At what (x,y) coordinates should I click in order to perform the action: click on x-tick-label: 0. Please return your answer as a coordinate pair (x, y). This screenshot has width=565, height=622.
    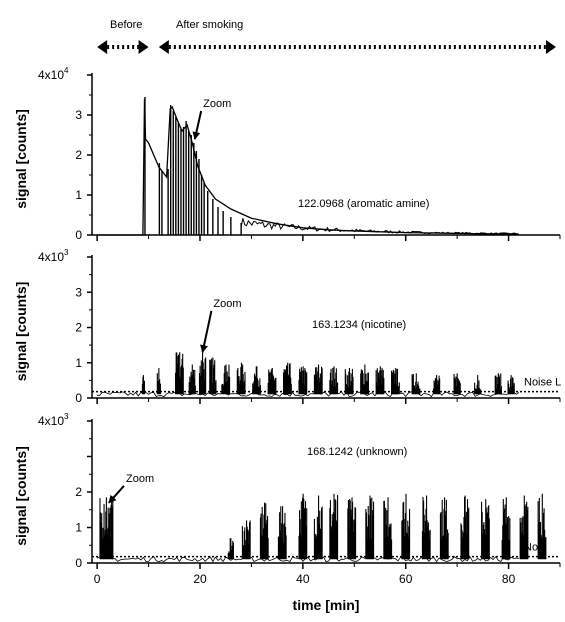
    Looking at the image, I should click on (97, 579).